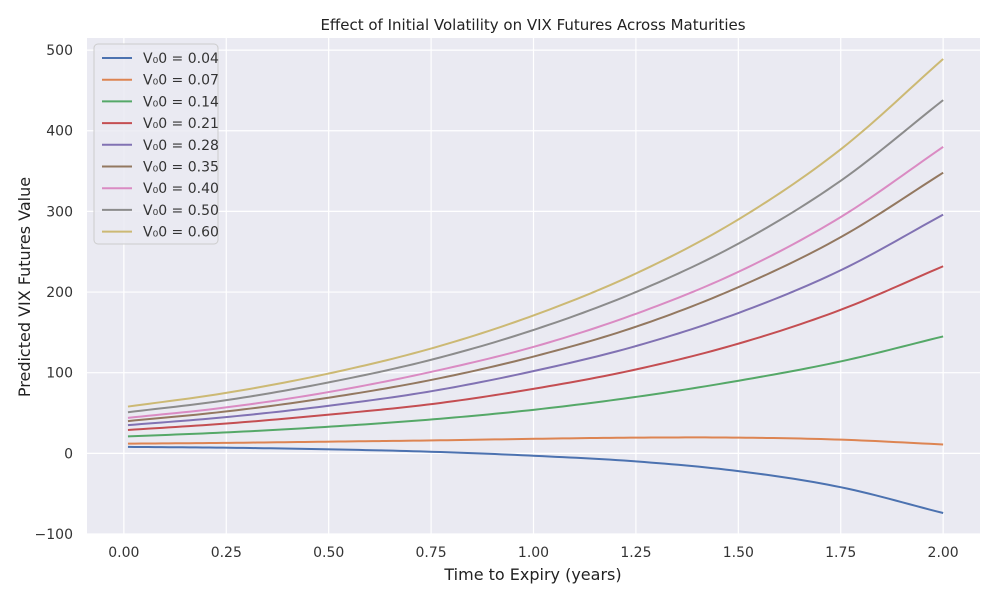  I want to click on x-tick-labels: 0.00 0.25 0.50 0.75 1.00 1.25 1.50 1.75 2.00, so click(533, 553).